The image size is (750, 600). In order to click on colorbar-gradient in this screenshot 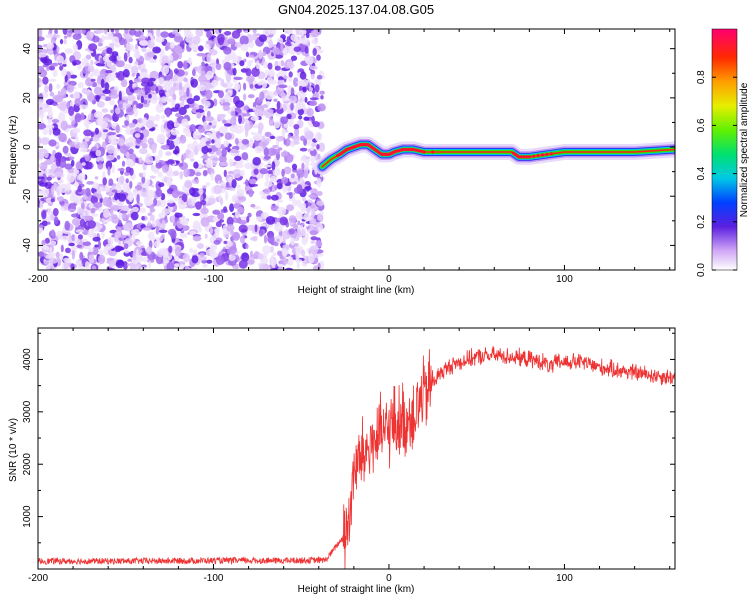, I will do `click(724, 149)`.